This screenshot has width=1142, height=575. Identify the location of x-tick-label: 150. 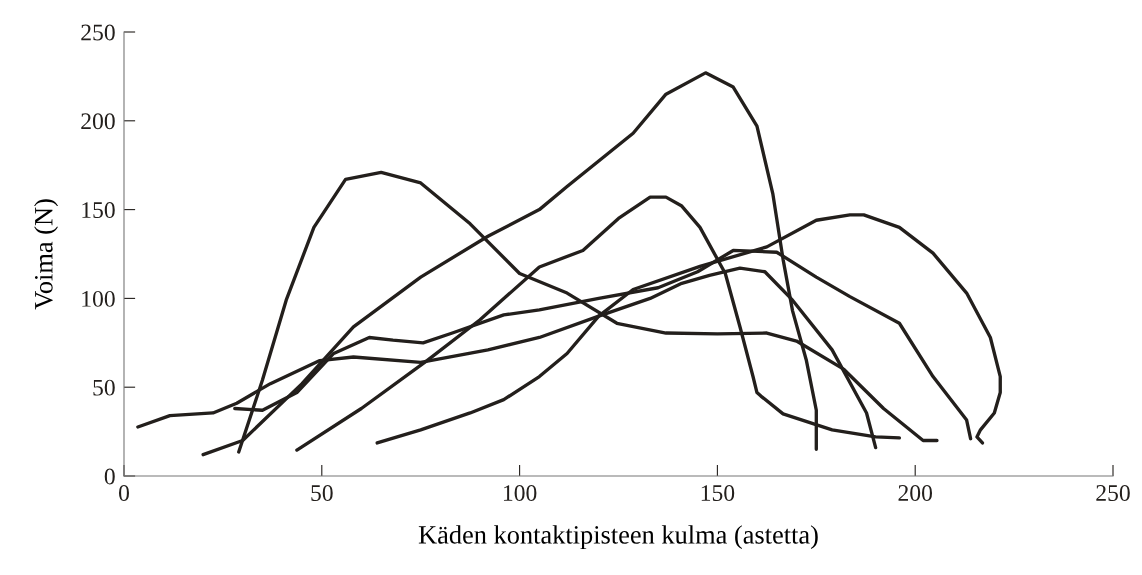
(718, 493).